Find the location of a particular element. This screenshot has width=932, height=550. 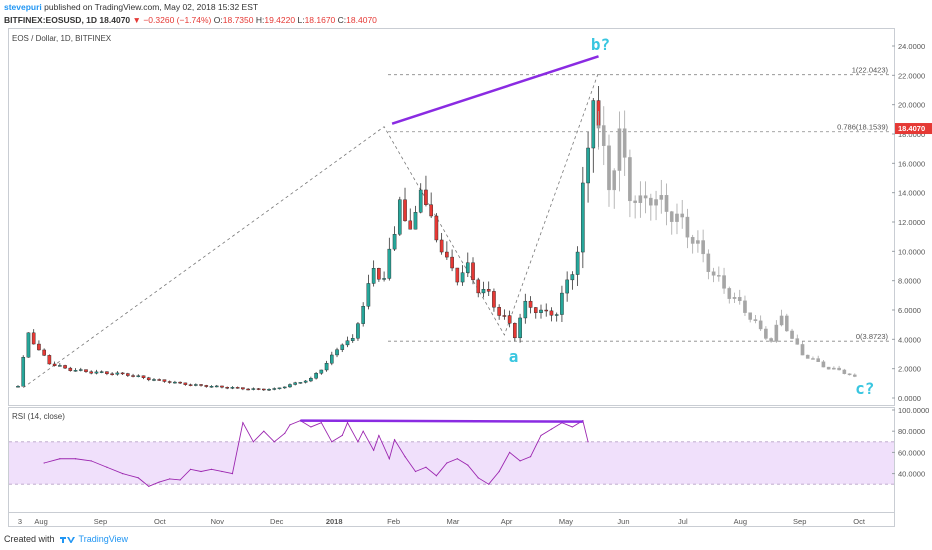

time-tick-label: Nov is located at coordinates (218, 521).